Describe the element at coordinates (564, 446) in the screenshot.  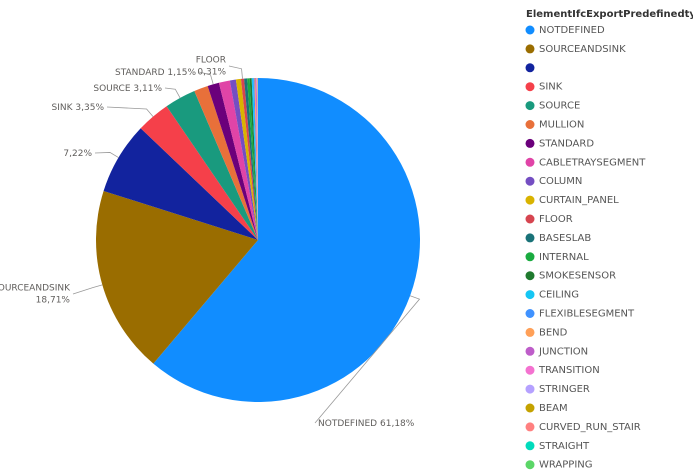
I see `legend-label: STRAIGHT` at that location.